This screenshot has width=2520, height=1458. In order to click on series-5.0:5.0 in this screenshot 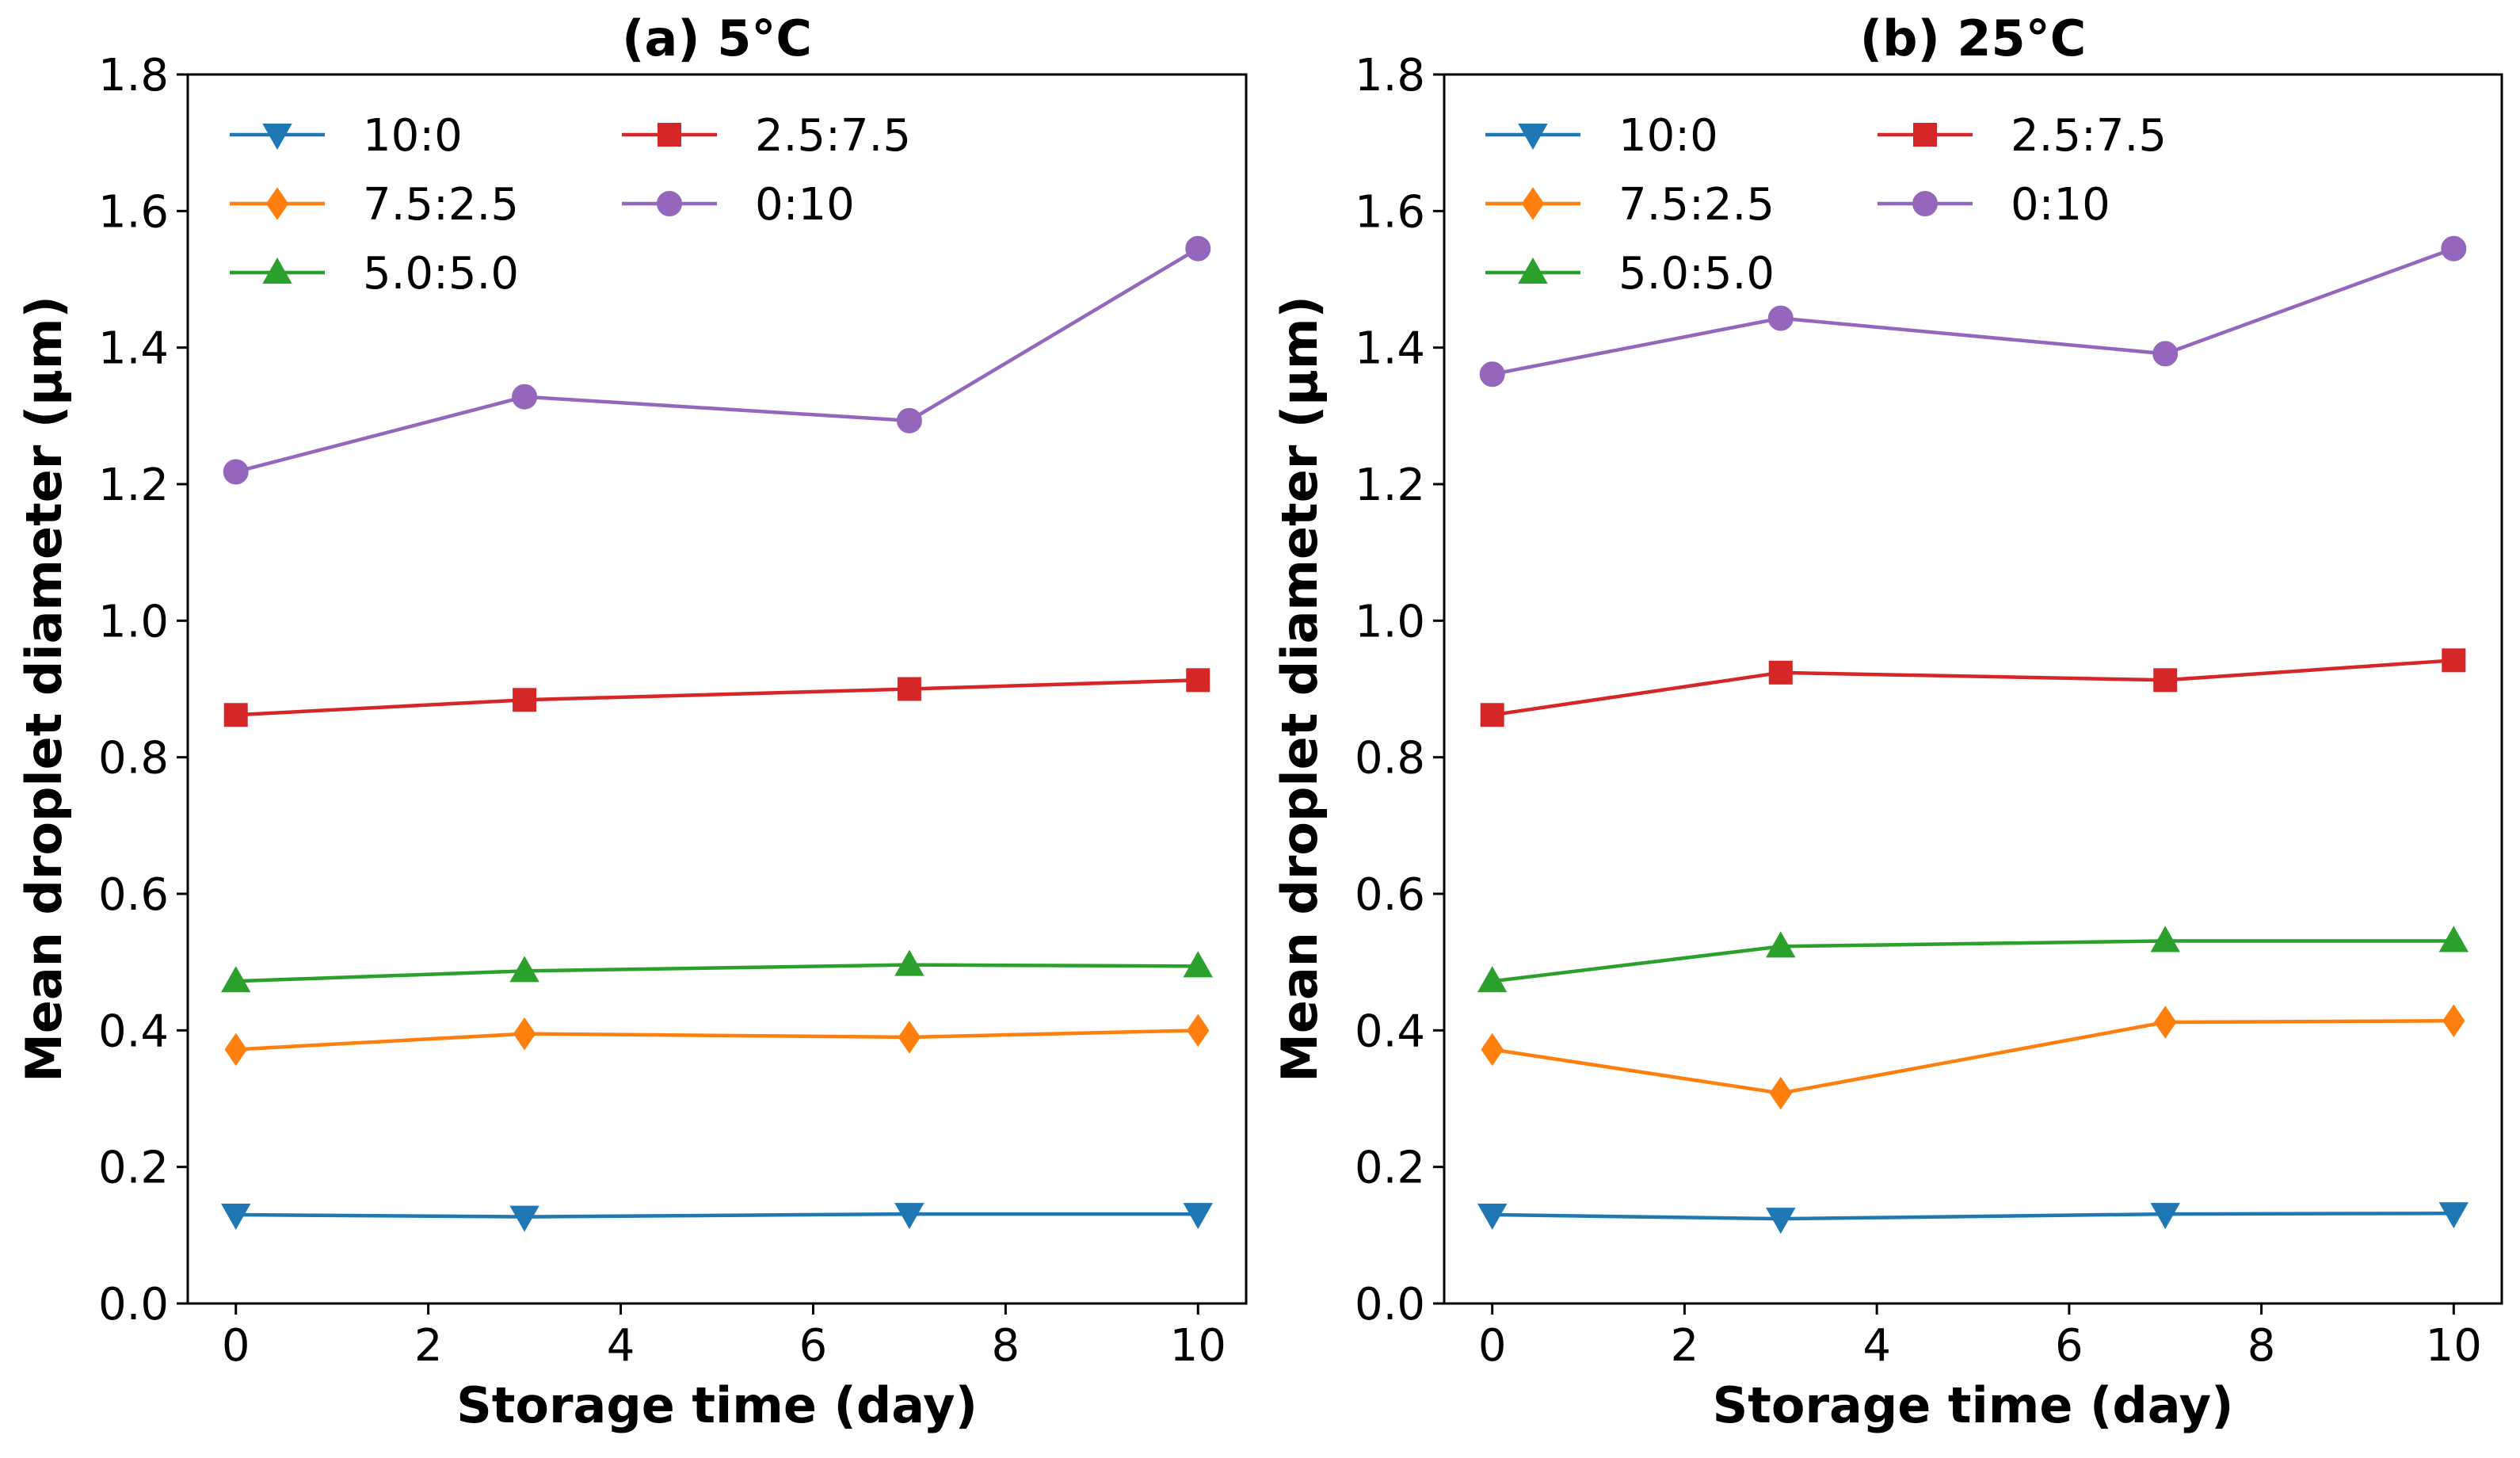, I will do `click(1973, 960)`.